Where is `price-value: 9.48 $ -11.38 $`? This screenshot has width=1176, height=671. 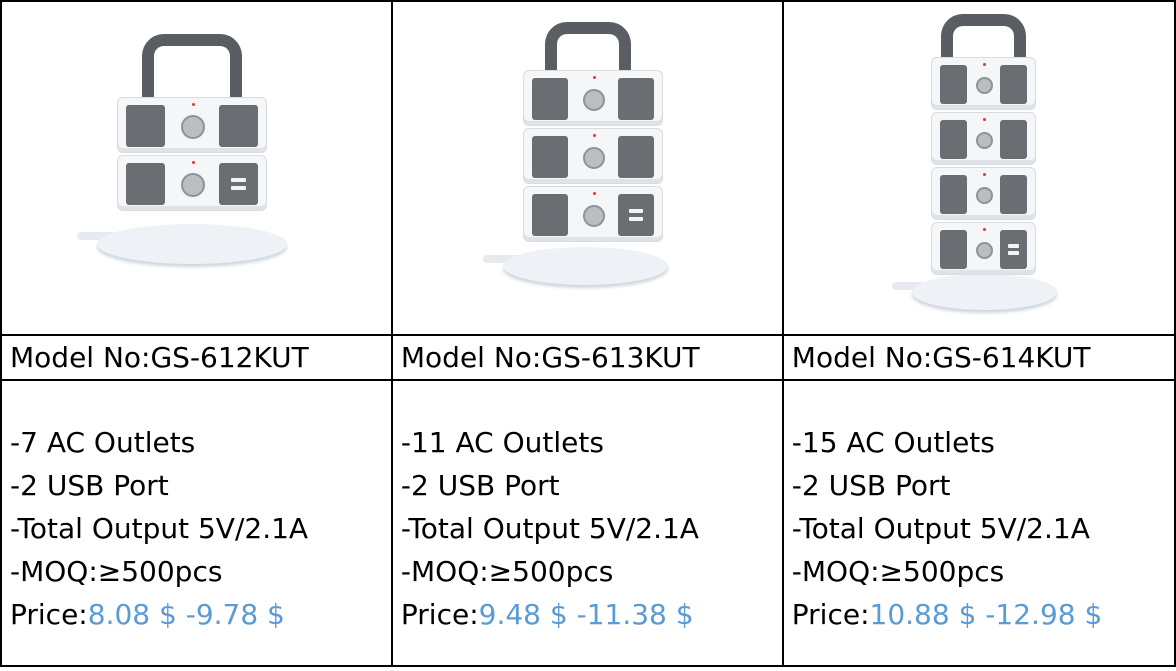 price-value: 9.48 $ -11.38 $ is located at coordinates (586, 614).